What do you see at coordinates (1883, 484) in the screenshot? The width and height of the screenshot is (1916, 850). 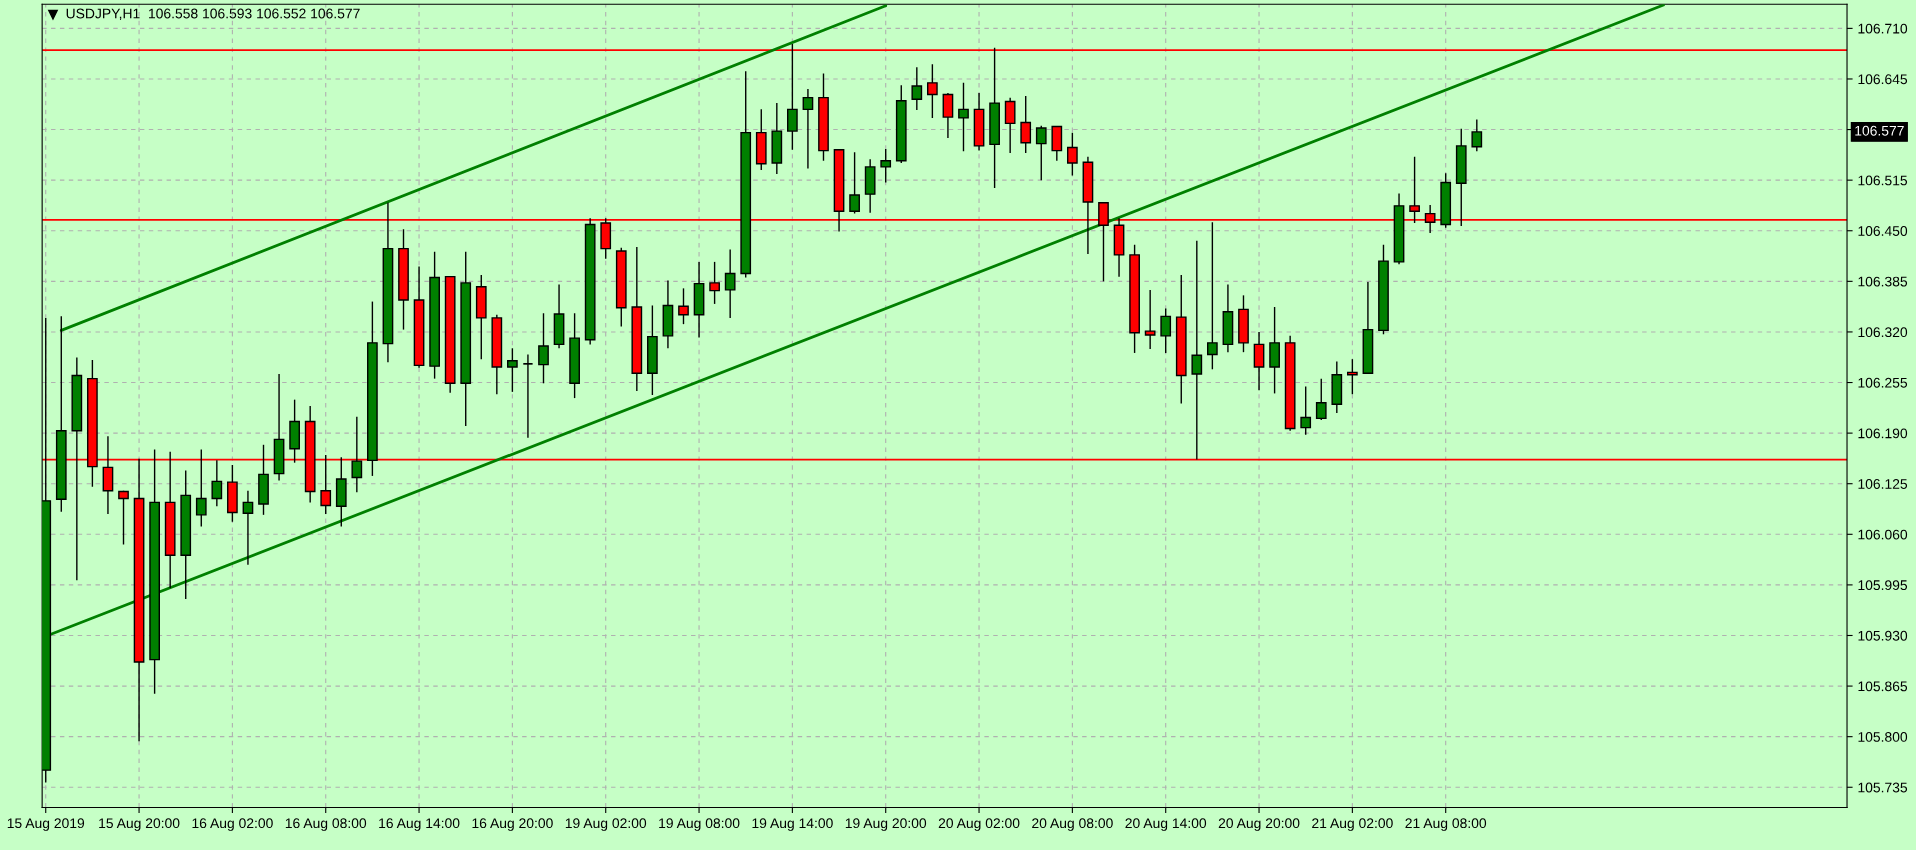 I see `y-tick-label: 106.125` at bounding box center [1883, 484].